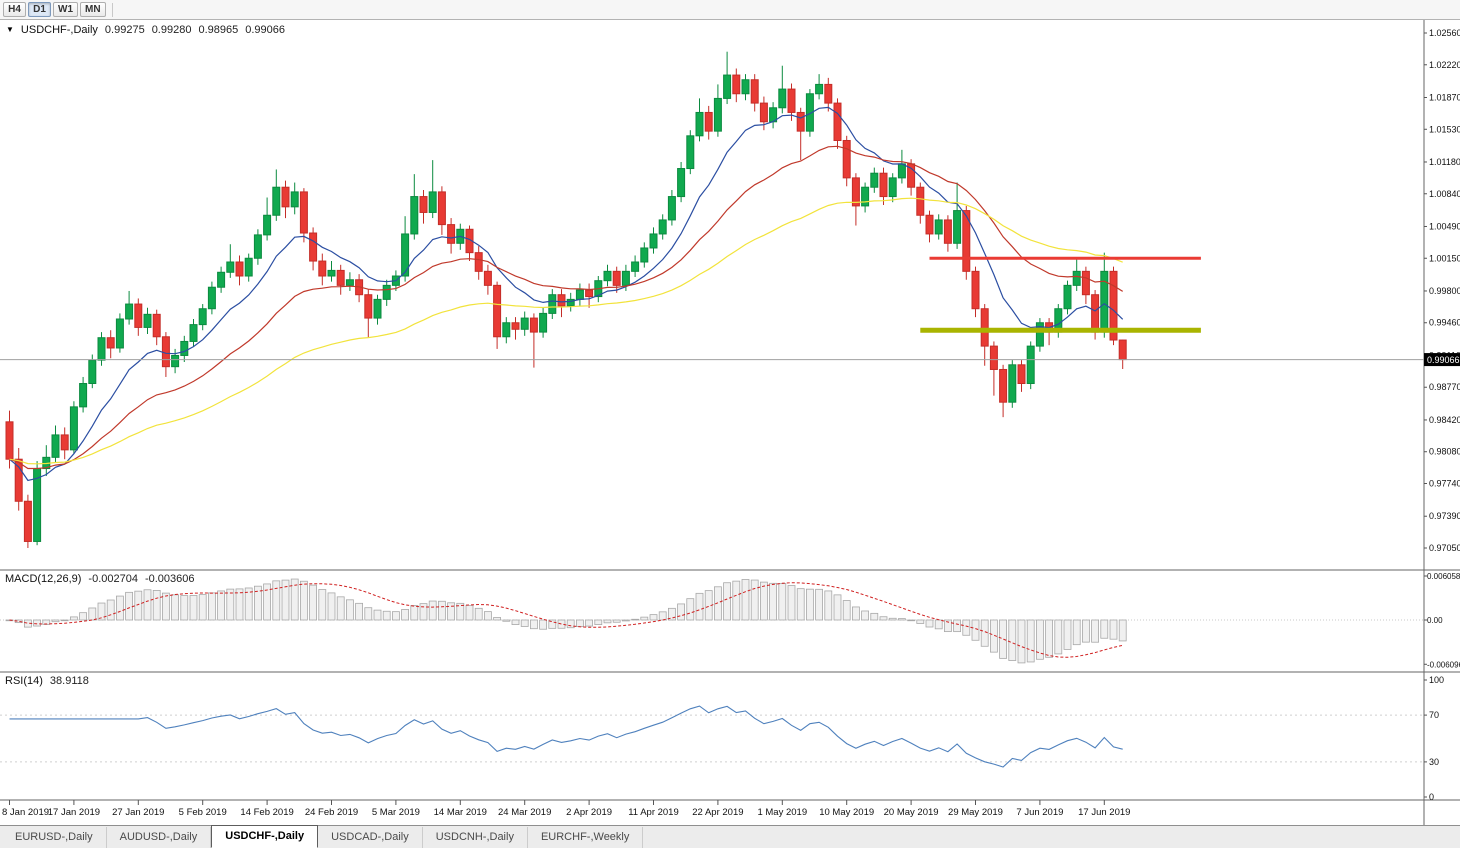 This screenshot has height=848, width=1460. What do you see at coordinates (396, 812) in the screenshot?
I see `axis-label: 5 Mar 2019` at bounding box center [396, 812].